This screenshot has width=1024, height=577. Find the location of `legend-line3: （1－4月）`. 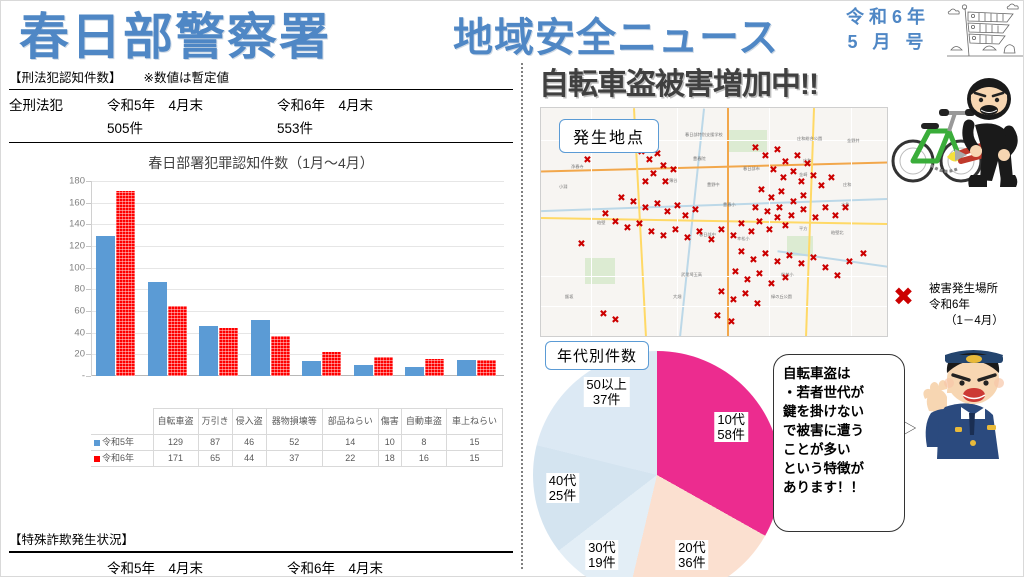

legend-line3: （1－4月） is located at coordinates (974, 321).